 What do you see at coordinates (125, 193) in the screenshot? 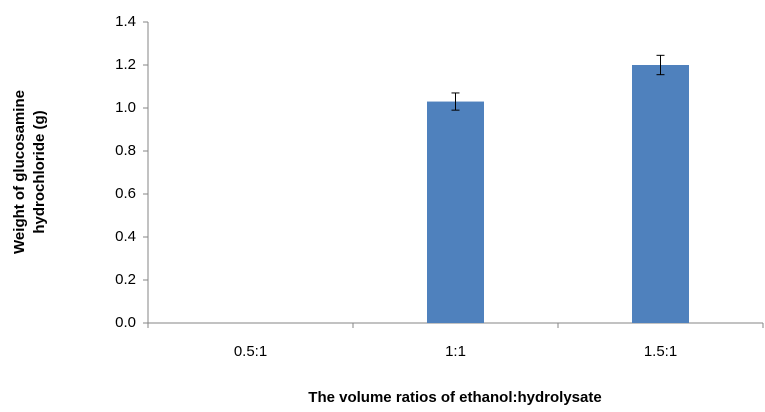
I see `y-tick-label: 0.6` at bounding box center [125, 193].